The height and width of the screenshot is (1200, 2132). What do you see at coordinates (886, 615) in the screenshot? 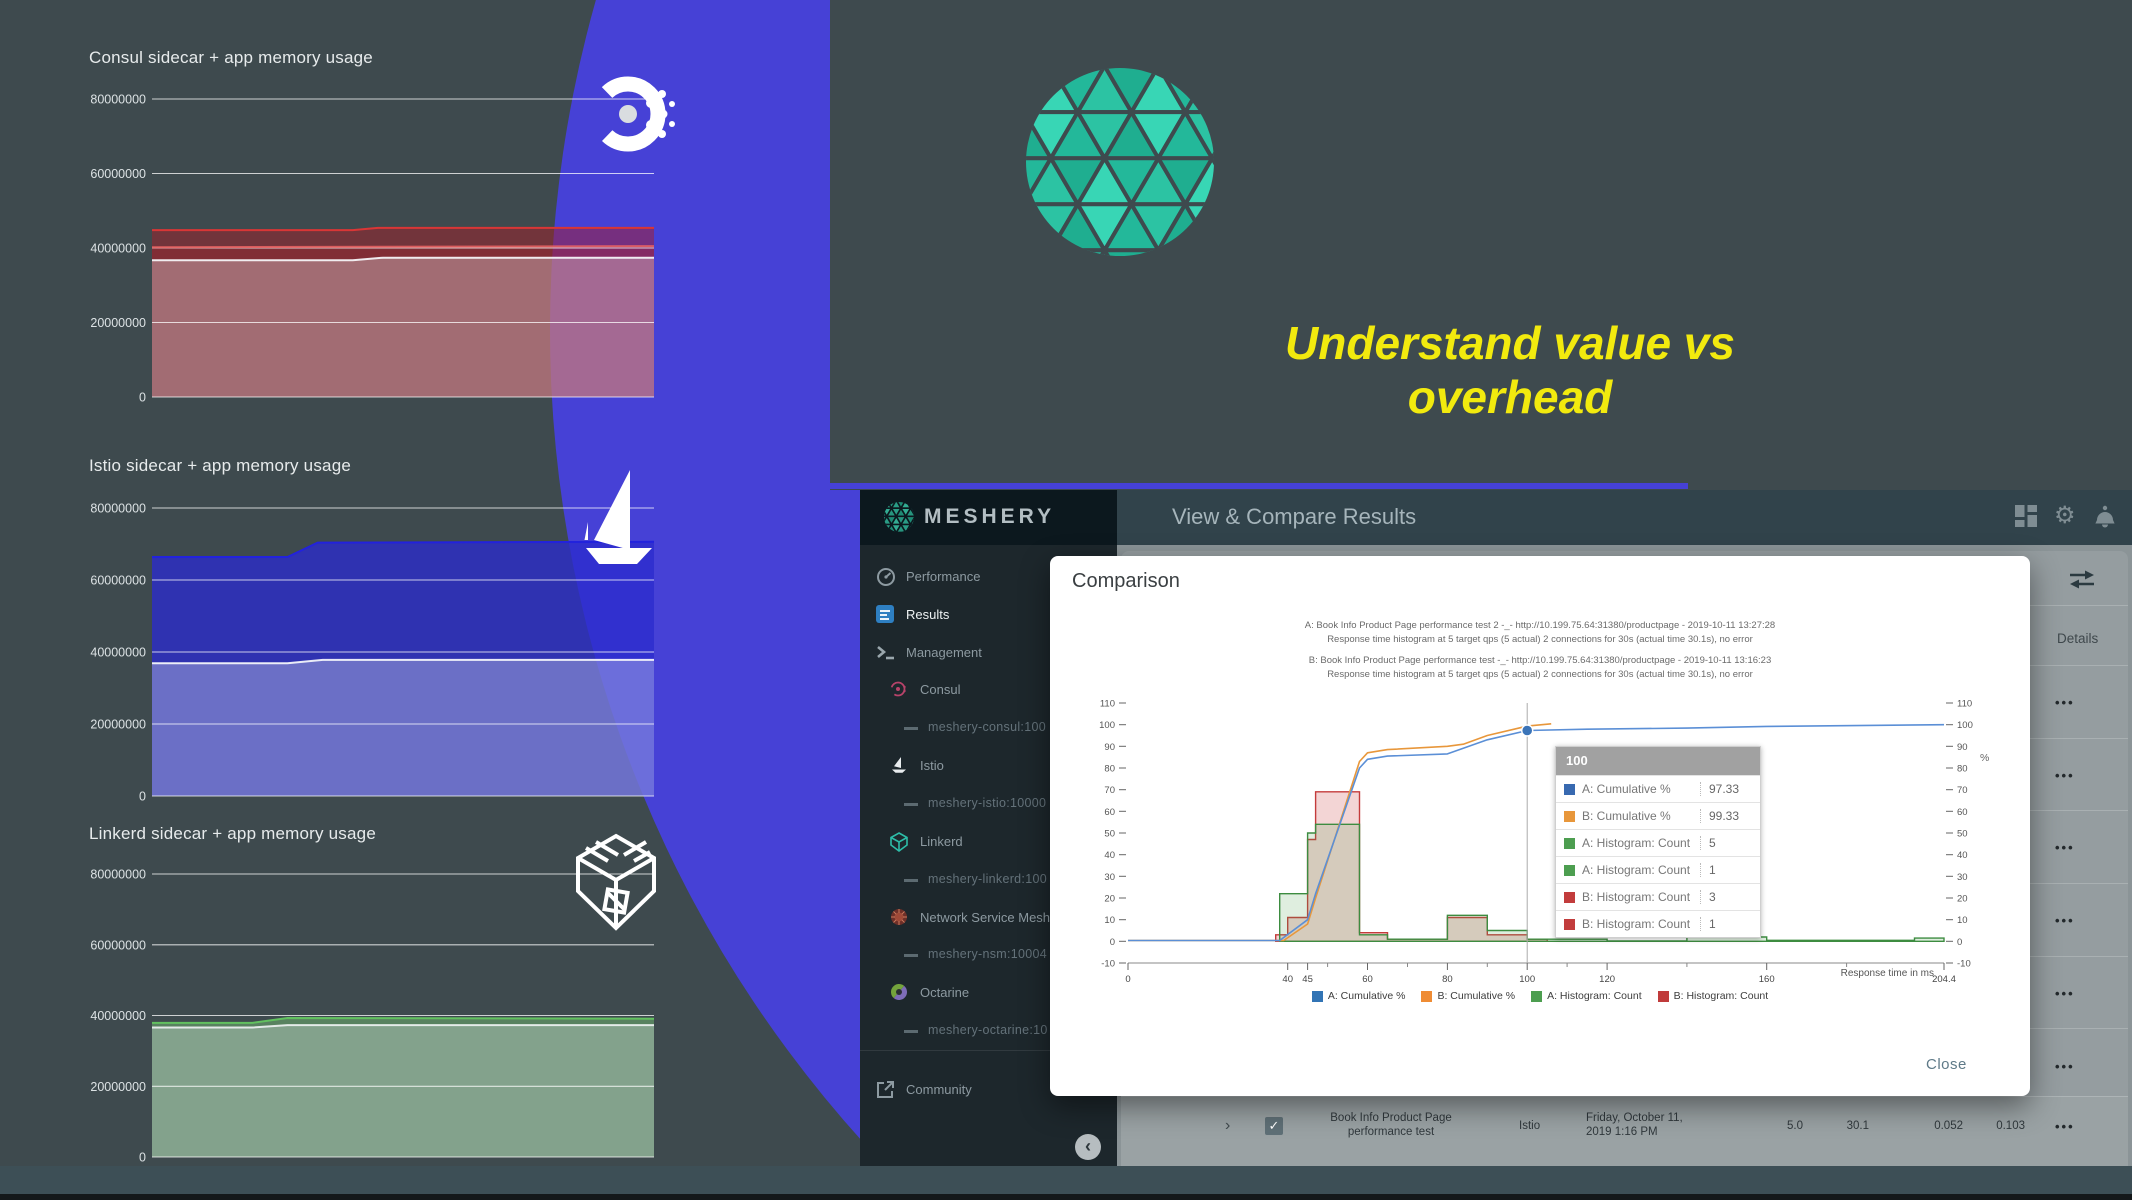
I see `results-icon` at bounding box center [886, 615].